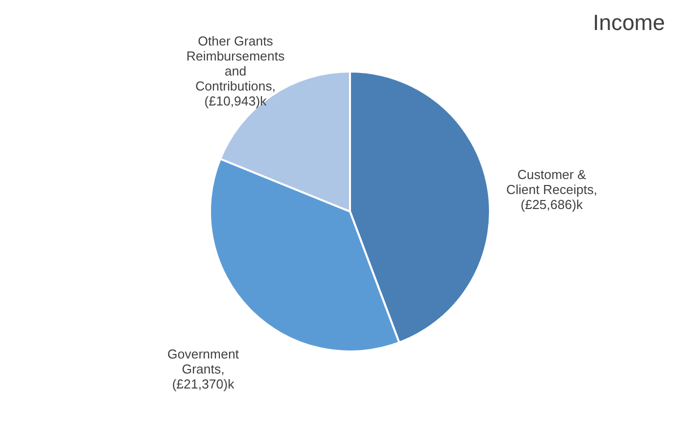  I want to click on slice-label: Other Grants Reimbursements and Contributions, (£10,943)k, so click(236, 70).